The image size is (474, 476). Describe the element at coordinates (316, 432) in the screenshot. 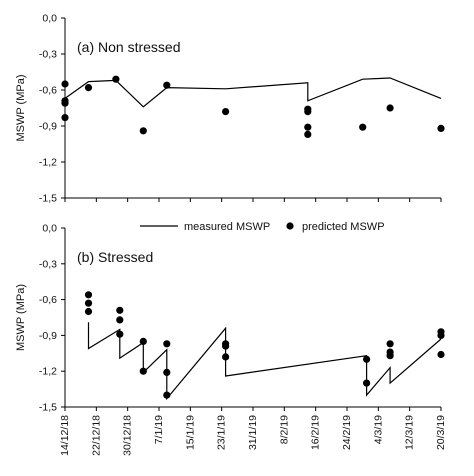

I see `x-tick-label: 16/2/19` at that location.